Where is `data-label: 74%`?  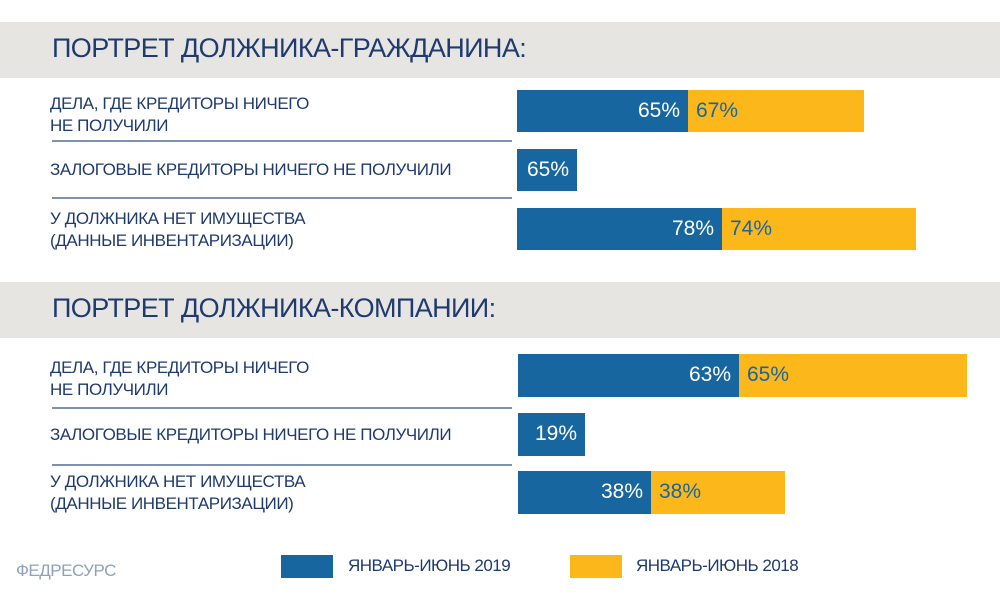 data-label: 74% is located at coordinates (751, 228).